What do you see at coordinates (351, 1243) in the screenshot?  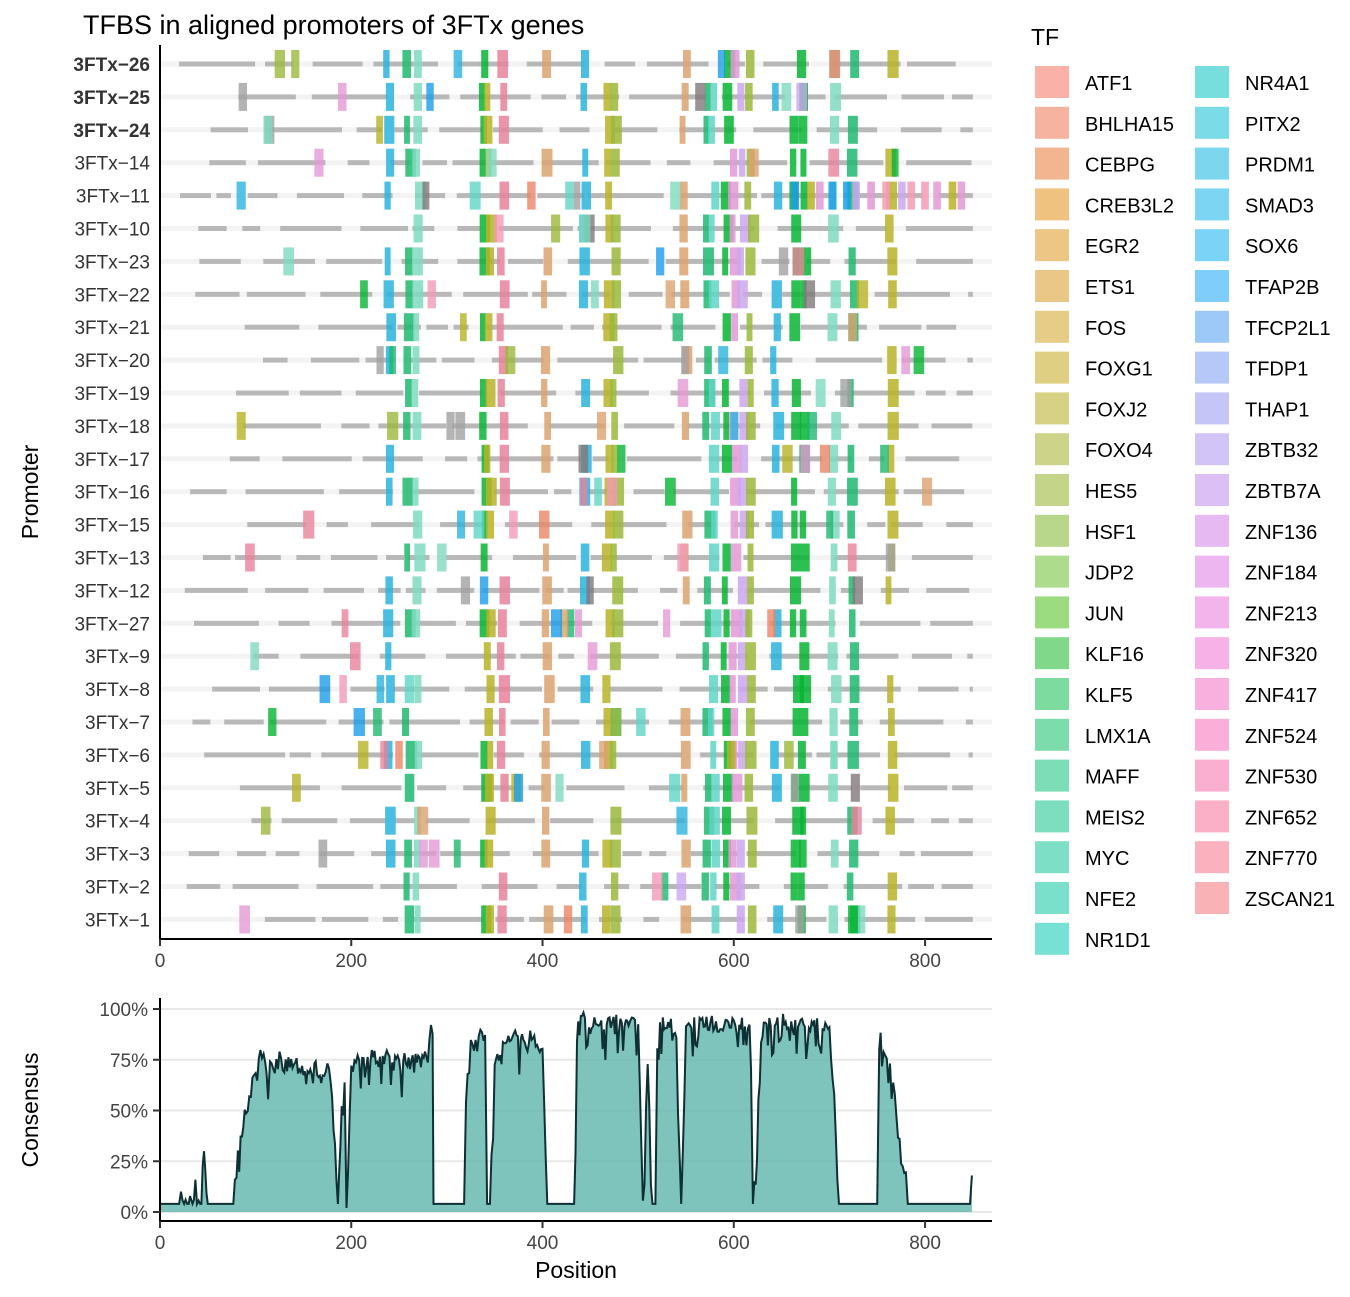 I see `x-tick-label: 200` at bounding box center [351, 1243].